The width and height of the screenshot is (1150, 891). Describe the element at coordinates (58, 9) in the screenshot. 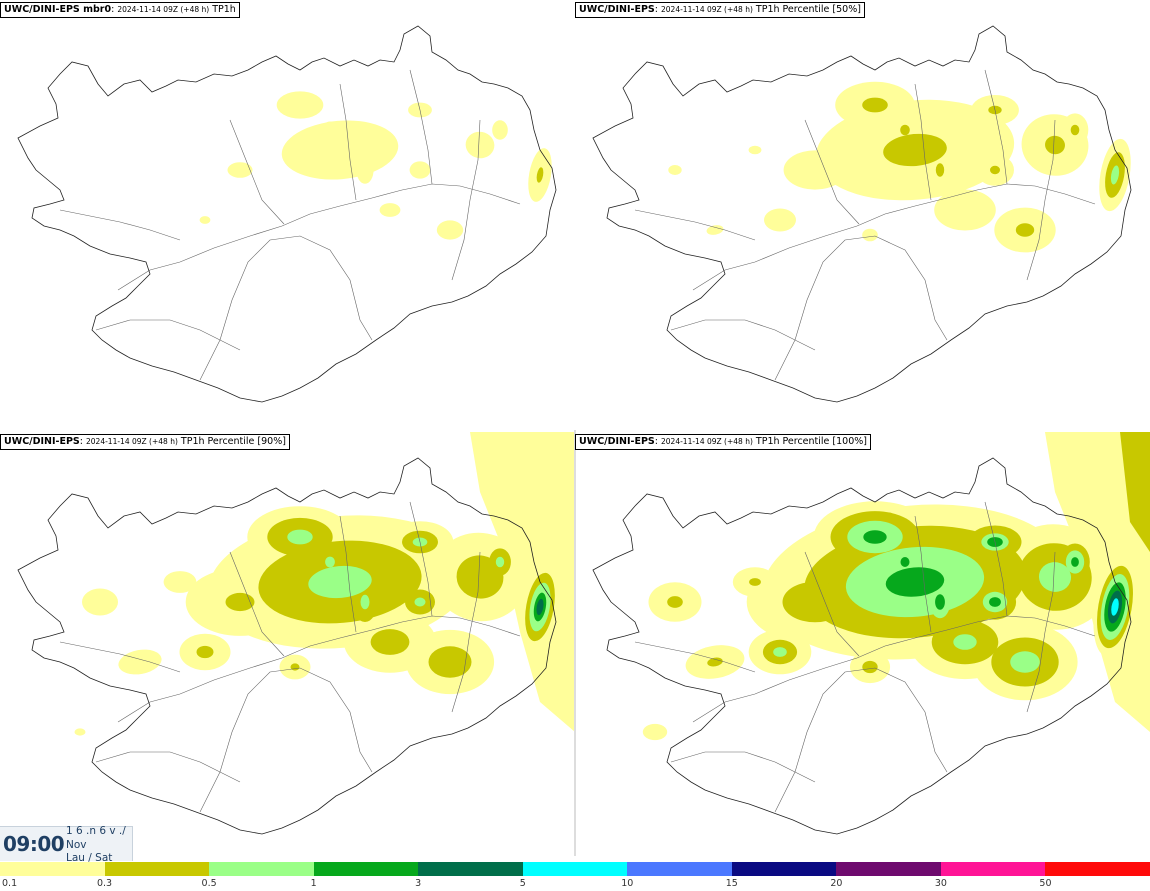

I see `panel-model: UWC/DINI-EPS mbr0` at that location.